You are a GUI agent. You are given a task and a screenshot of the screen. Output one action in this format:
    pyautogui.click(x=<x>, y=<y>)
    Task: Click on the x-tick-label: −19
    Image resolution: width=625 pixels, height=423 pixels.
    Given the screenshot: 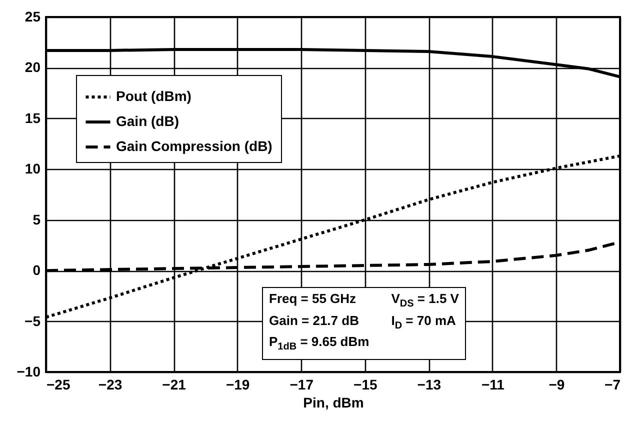 What is the action you would take?
    pyautogui.click(x=238, y=384)
    